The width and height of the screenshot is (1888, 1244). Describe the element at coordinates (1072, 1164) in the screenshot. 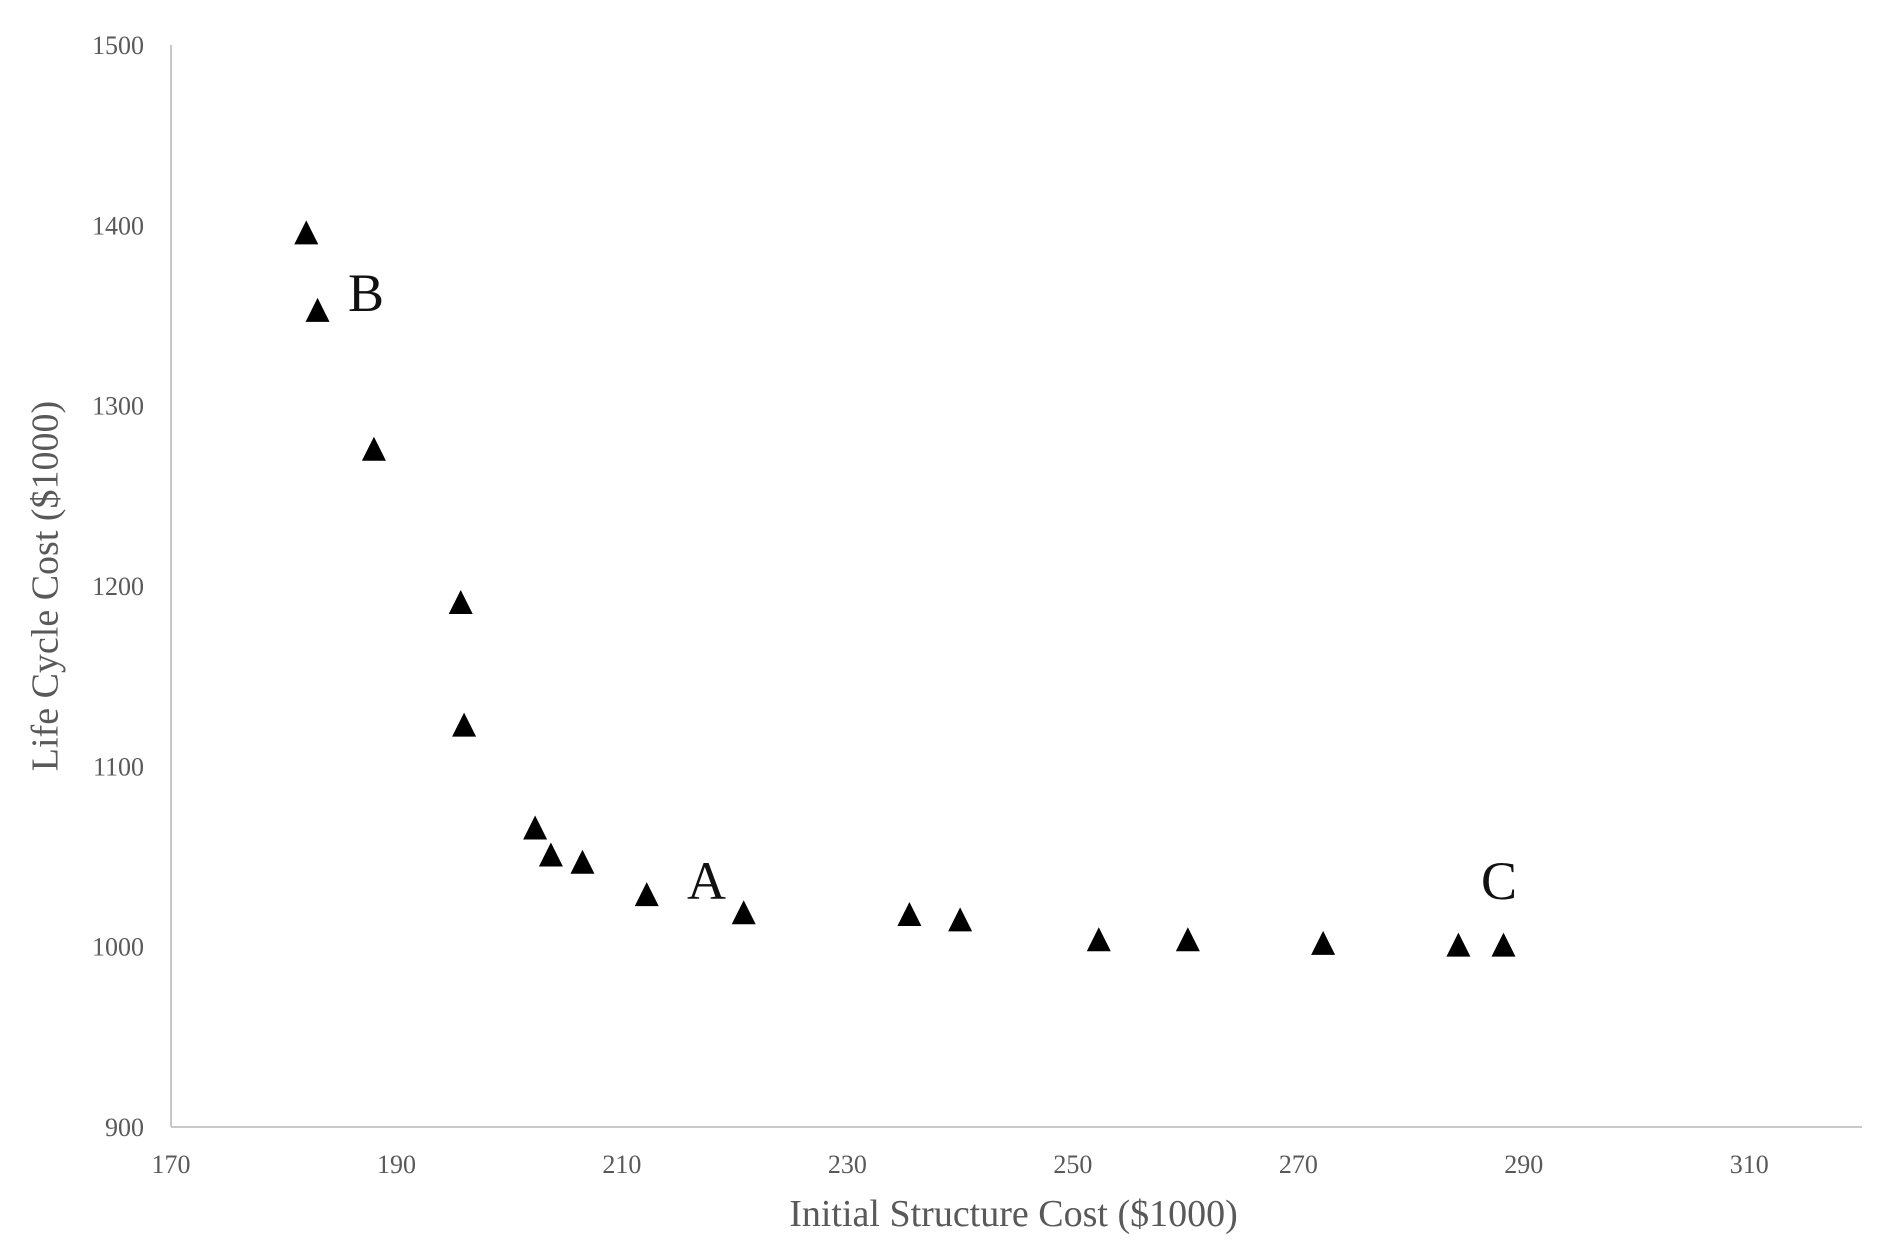

I see `x-tick-label: 250` at that location.